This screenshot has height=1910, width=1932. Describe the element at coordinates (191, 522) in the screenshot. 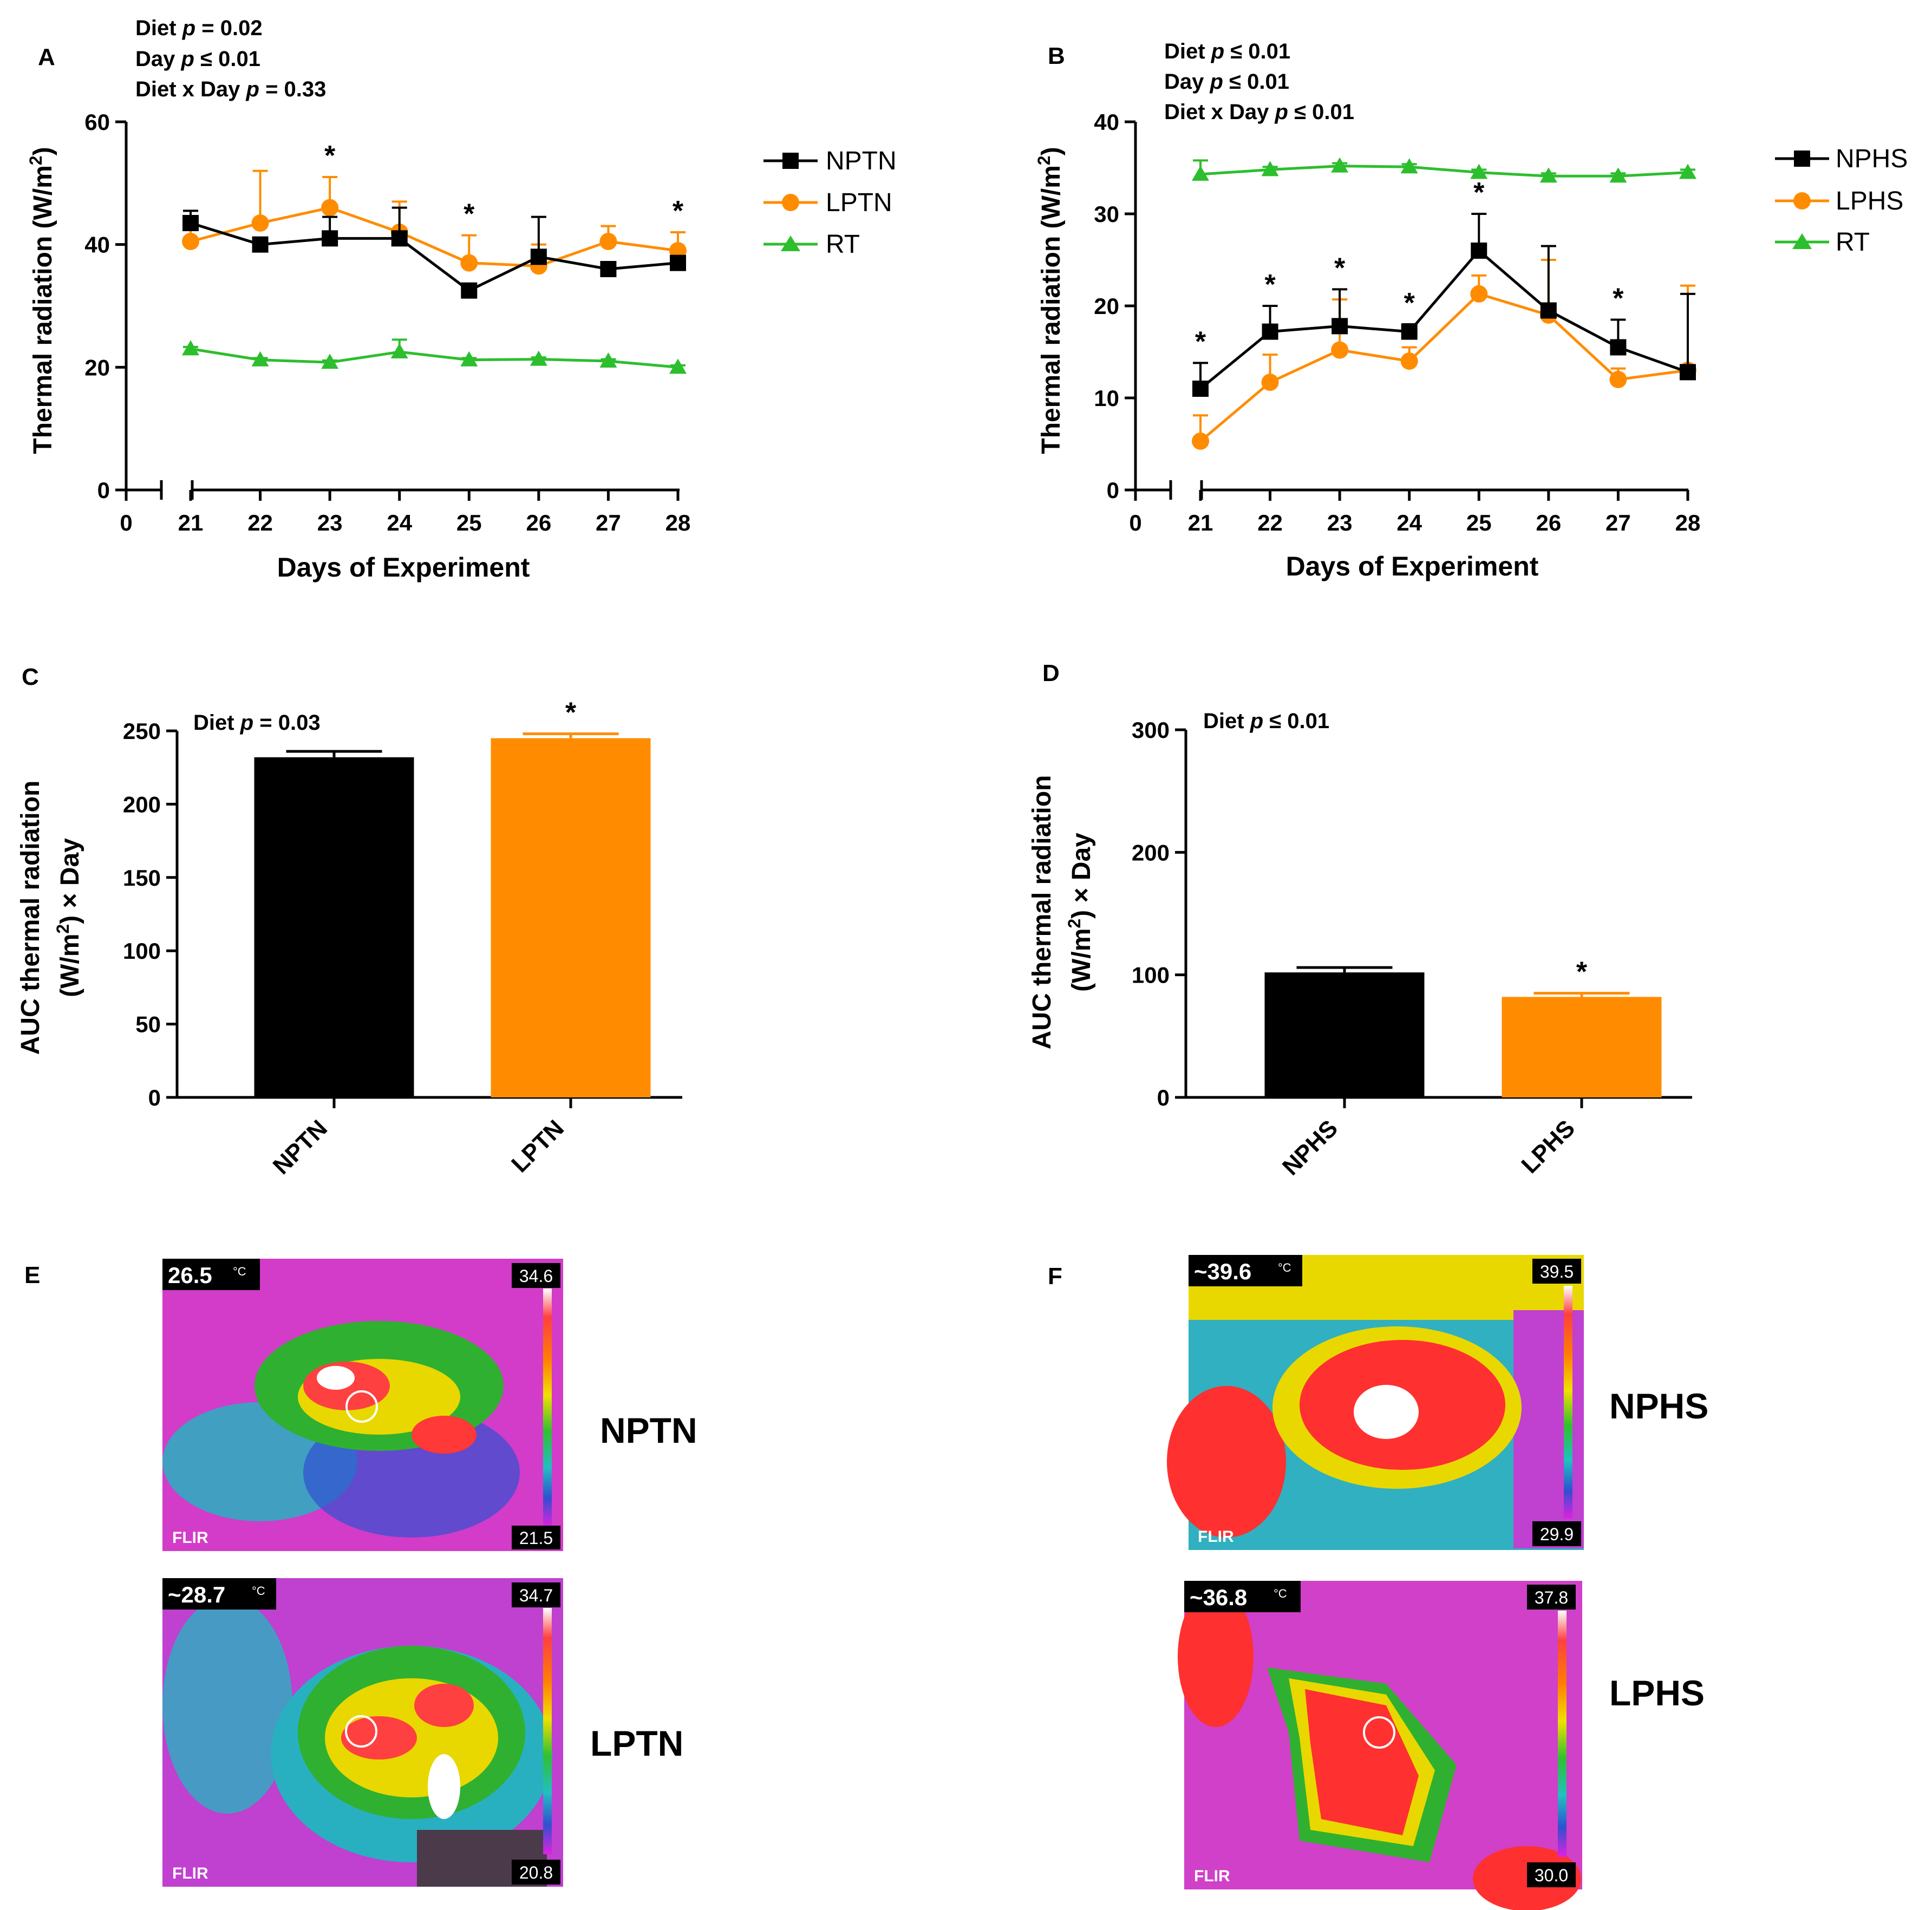

I see `x-tick-label: 21` at that location.